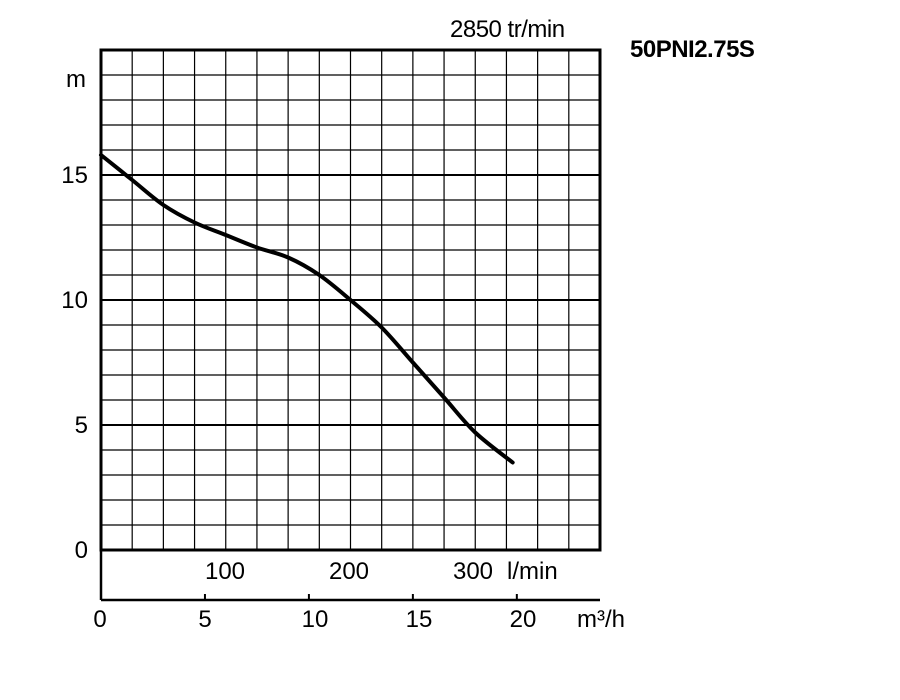 The width and height of the screenshot is (900, 700). I want to click on lmin-tick-label: 300, so click(473, 571).